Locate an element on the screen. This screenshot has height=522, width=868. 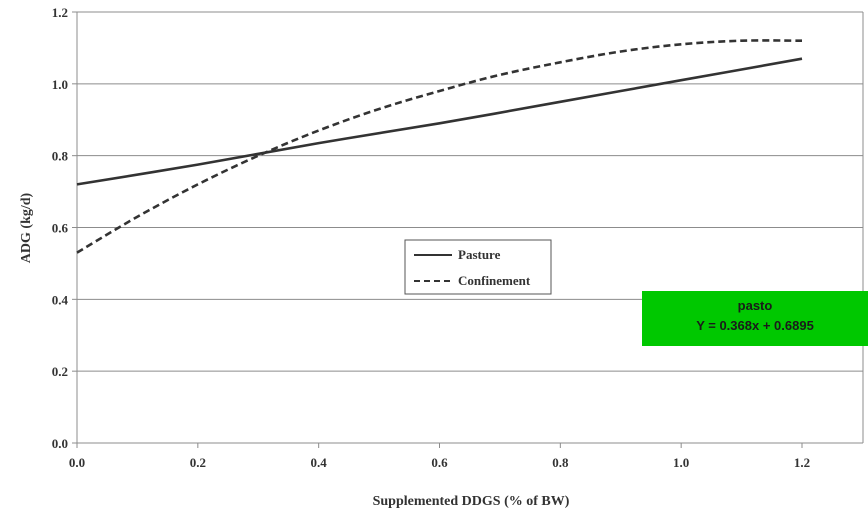
y-tick-label-4: 0.8 is located at coordinates (60, 156).